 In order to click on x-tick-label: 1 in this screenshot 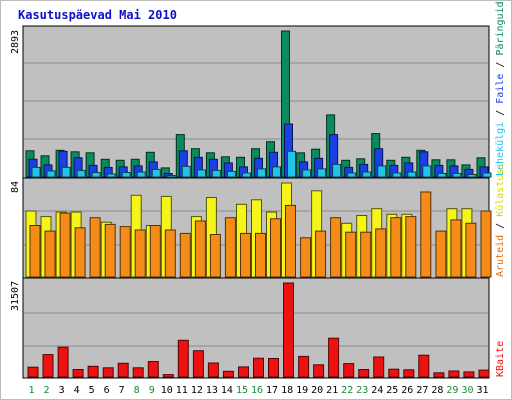, I will do `click(31, 390)`.